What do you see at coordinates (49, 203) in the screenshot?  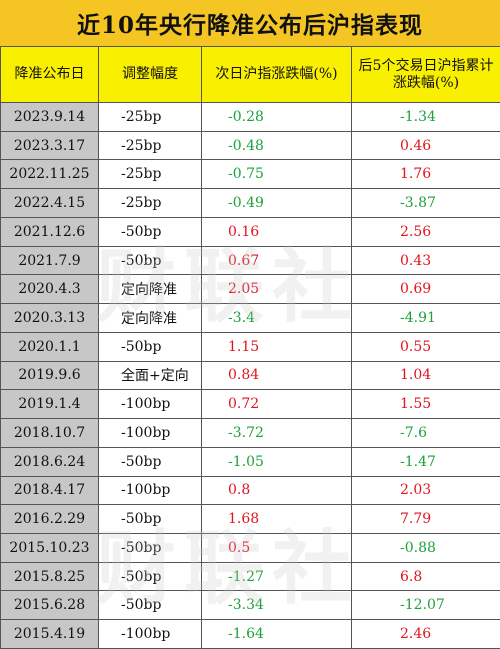 I see `cell-date: 2022.4.15` at bounding box center [49, 203].